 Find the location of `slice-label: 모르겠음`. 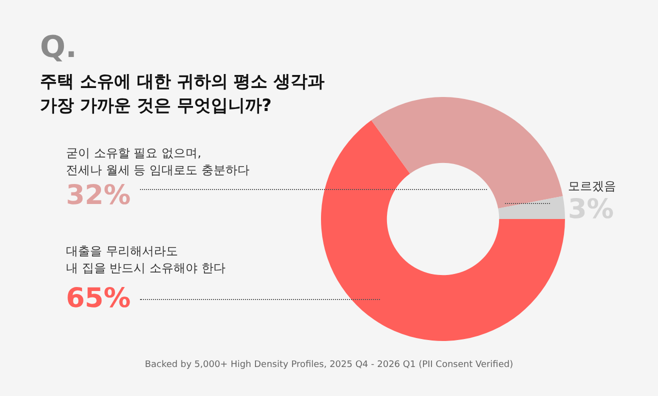

slice-label: 모르겠음 is located at coordinates (592, 186).